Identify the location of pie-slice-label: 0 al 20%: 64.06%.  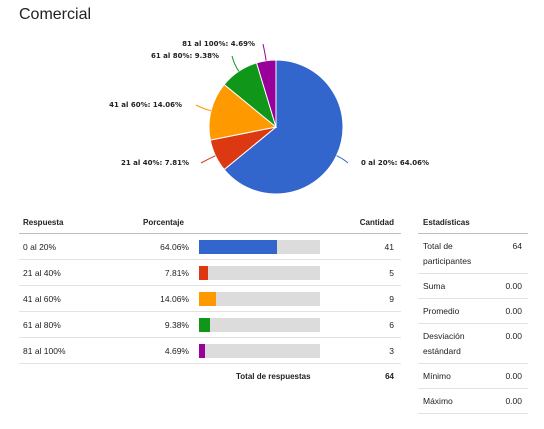
(395, 163).